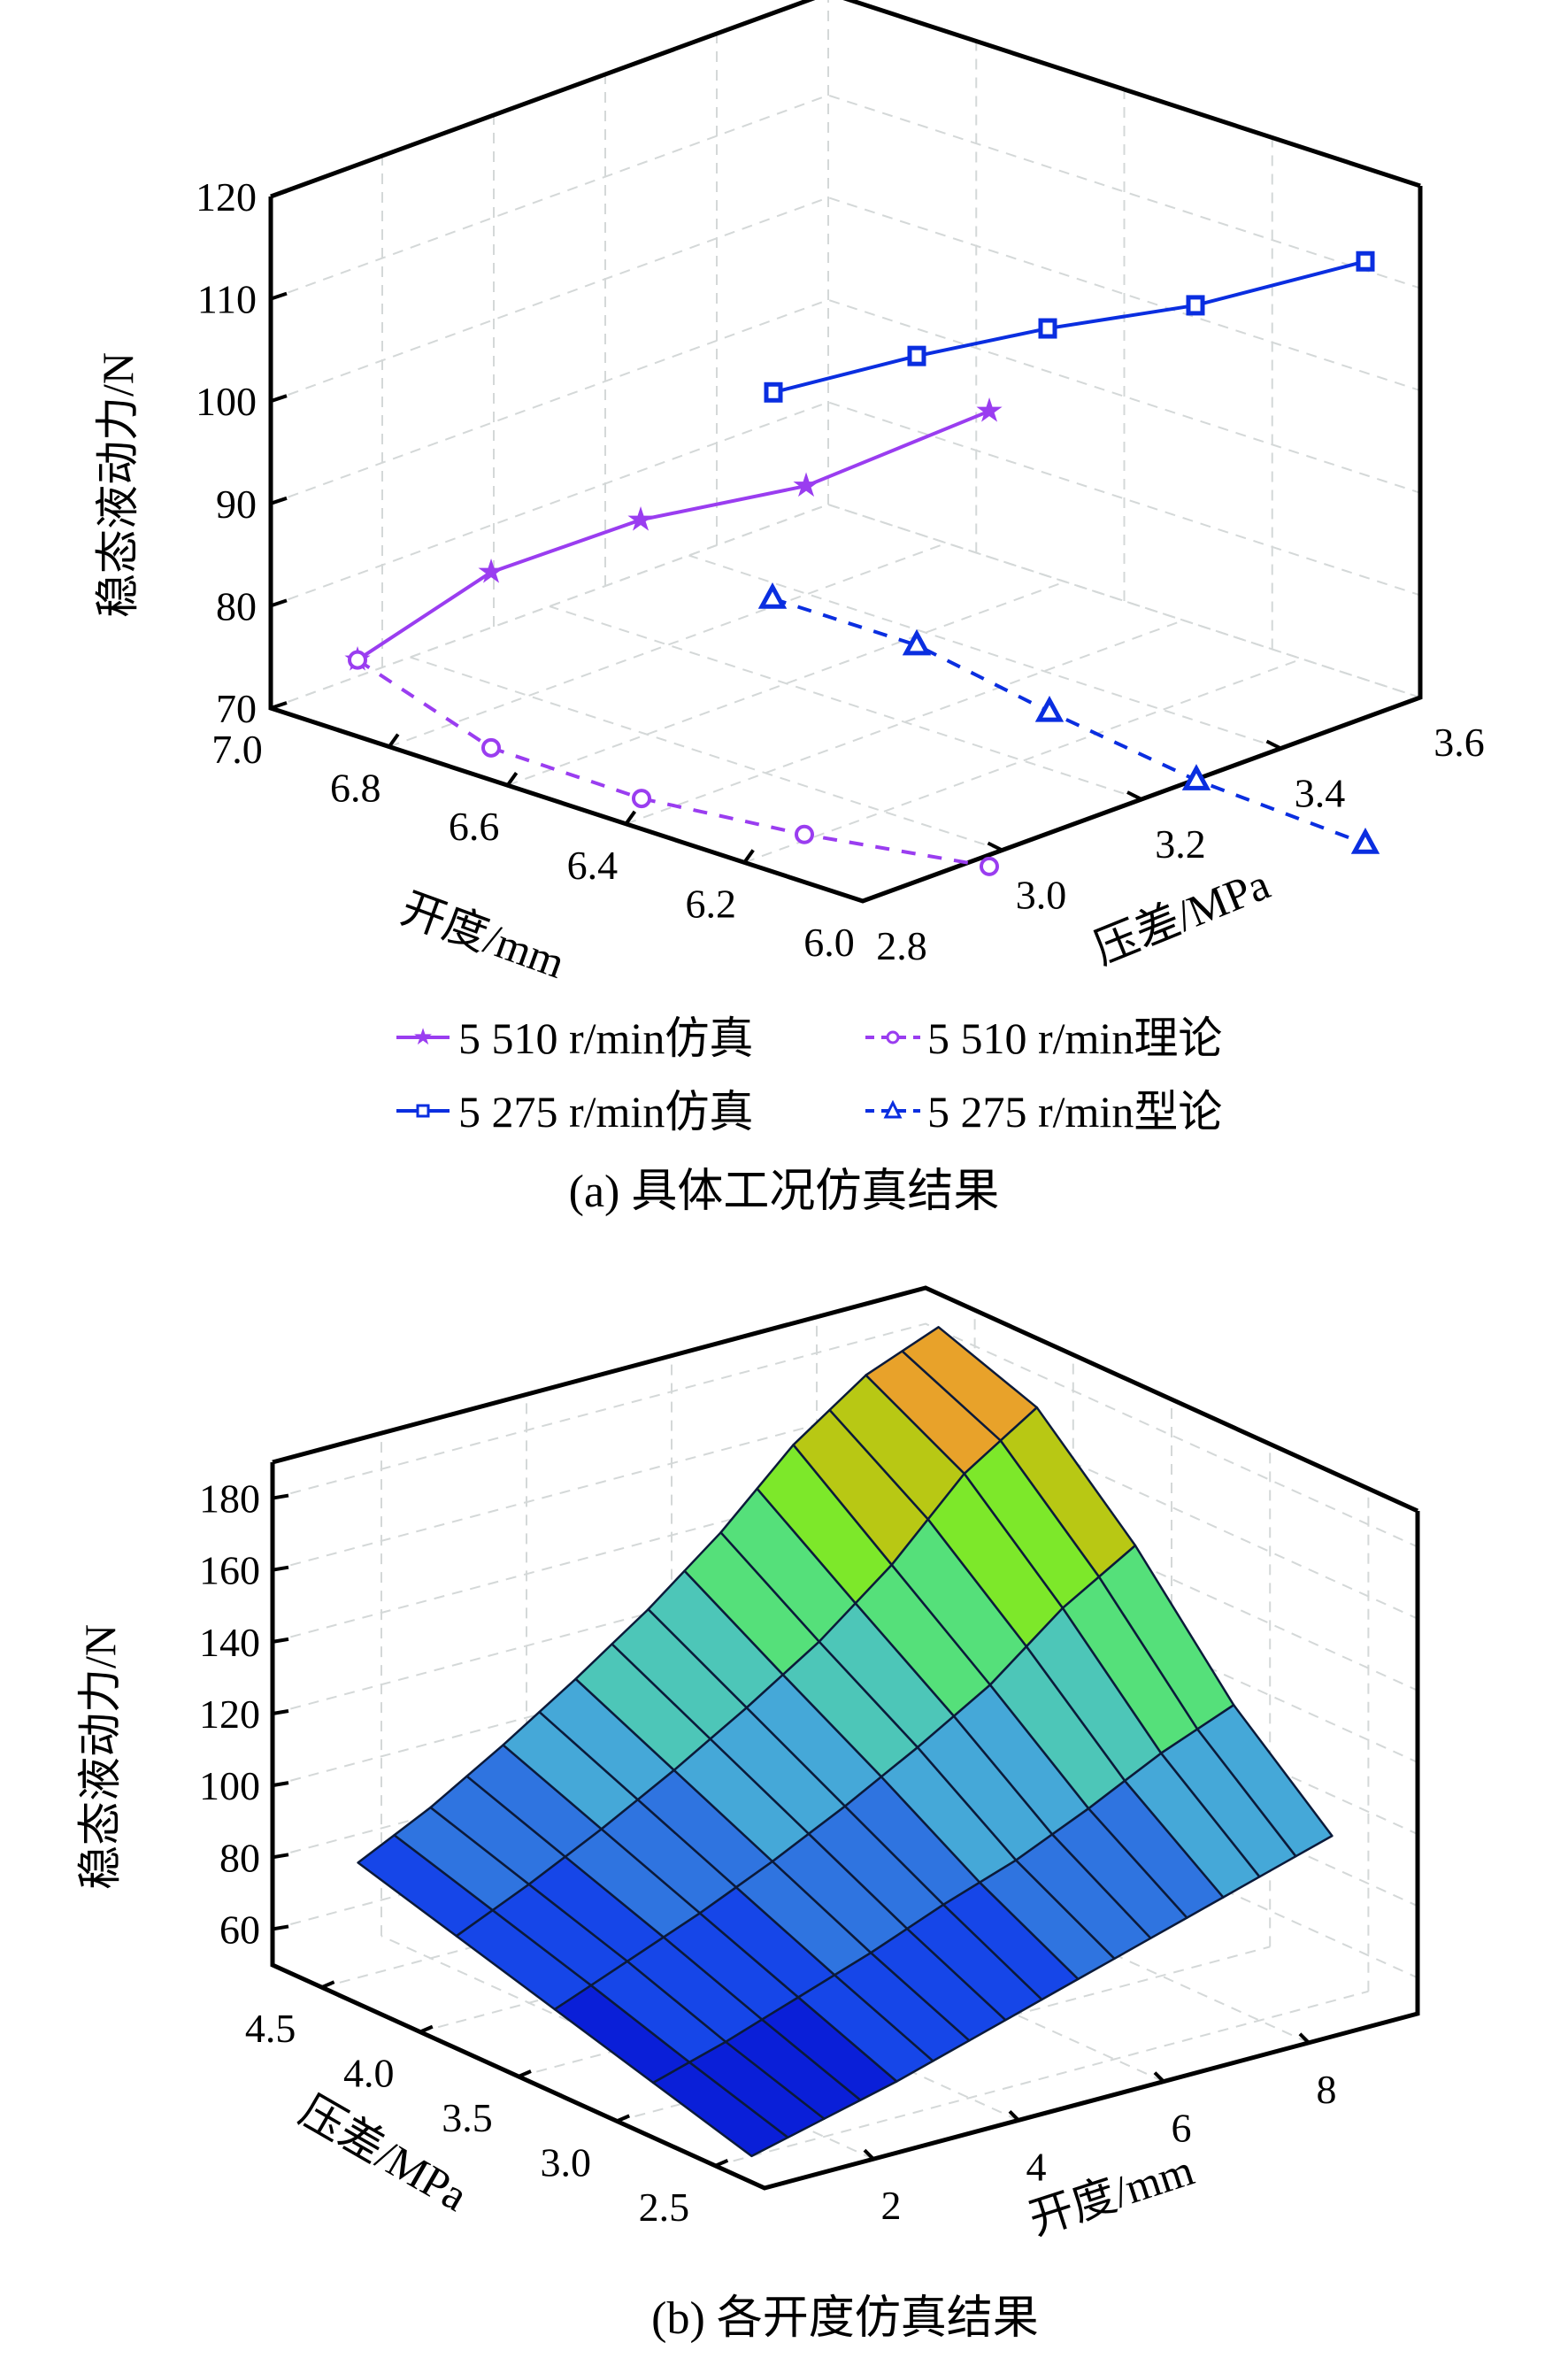 The width and height of the screenshot is (1568, 2358). I want to click on chart-a-z-axis-label: 稳态液动力/N, so click(118, 485).